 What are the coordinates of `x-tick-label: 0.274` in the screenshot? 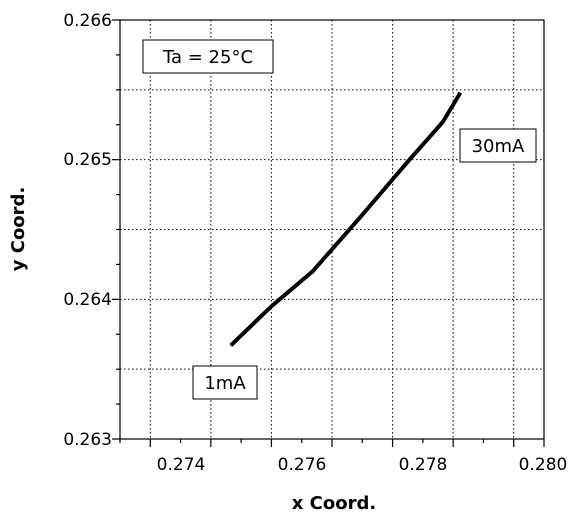 It's located at (181, 465).